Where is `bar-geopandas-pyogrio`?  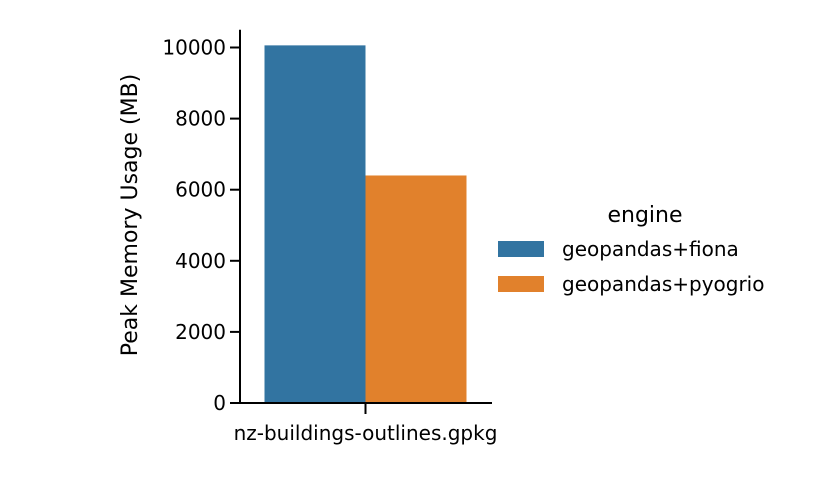
bar-geopandas-pyogrio is located at coordinates (416, 289).